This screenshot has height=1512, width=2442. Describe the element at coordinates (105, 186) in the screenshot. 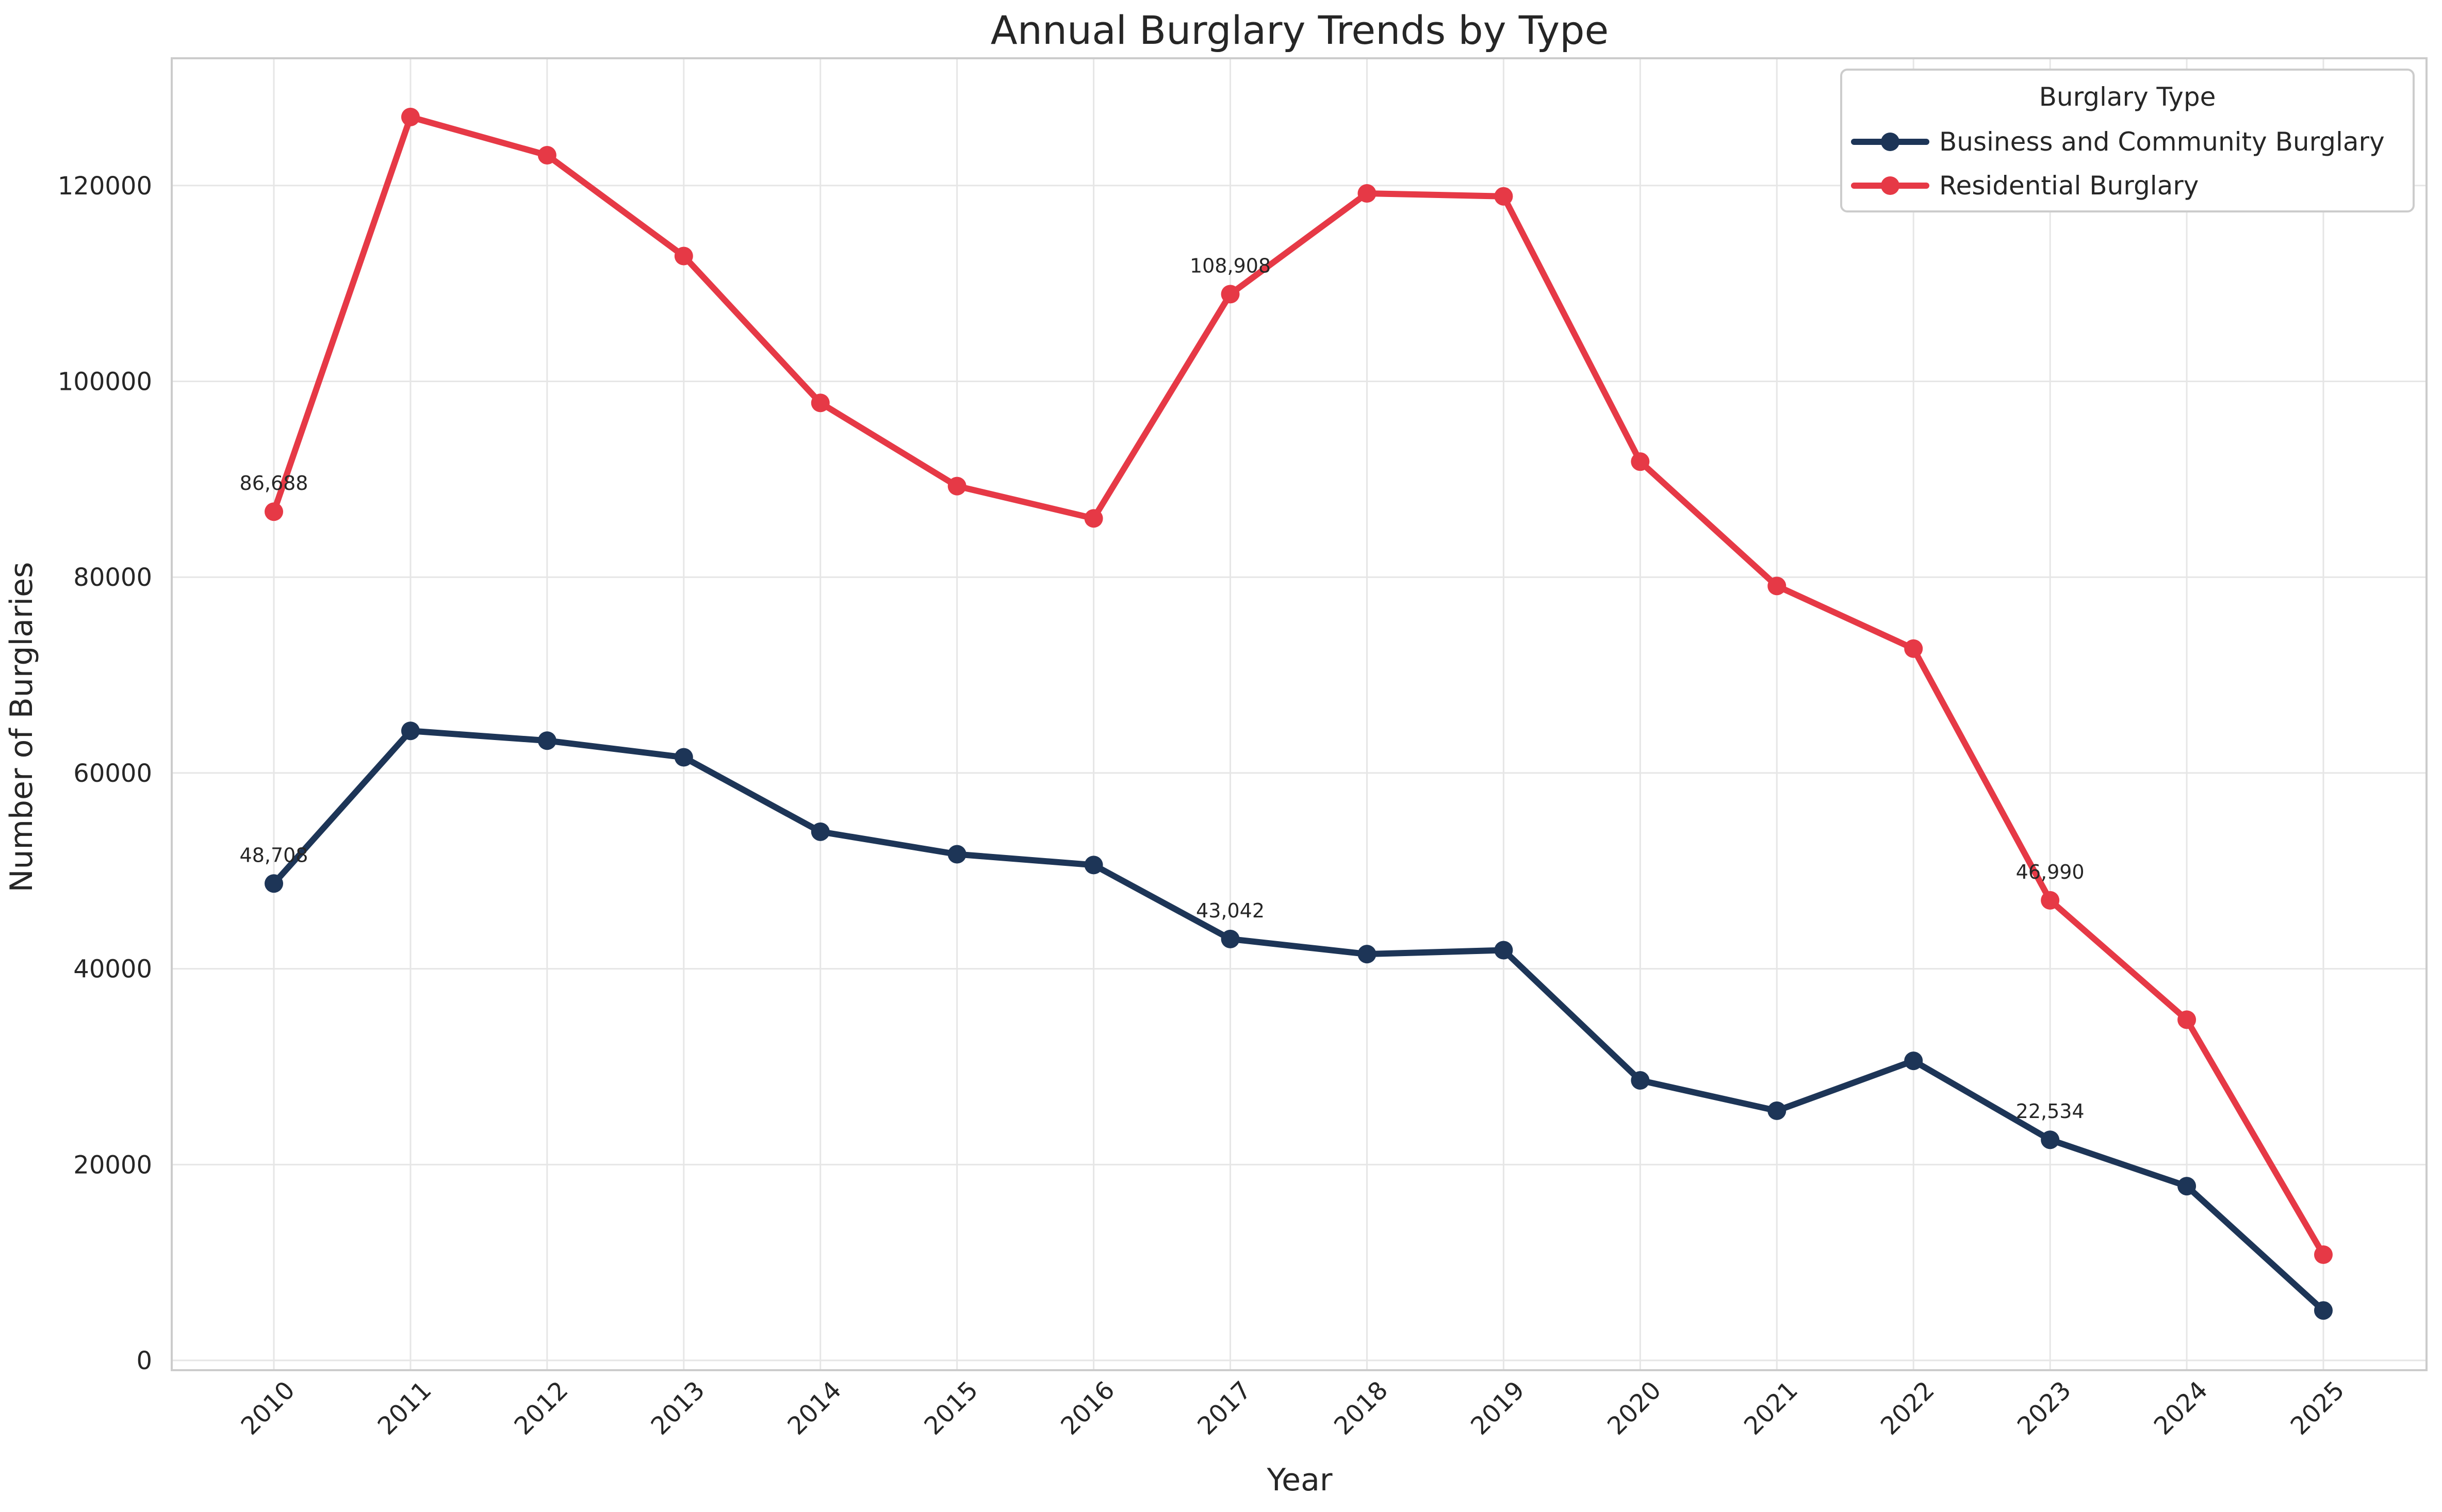

I see `y-tick-label: 120000` at that location.